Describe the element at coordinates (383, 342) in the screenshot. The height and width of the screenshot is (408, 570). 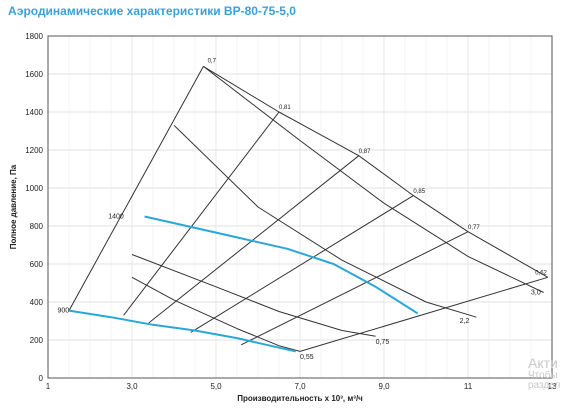
I see `resistance-label: 0,75` at that location.